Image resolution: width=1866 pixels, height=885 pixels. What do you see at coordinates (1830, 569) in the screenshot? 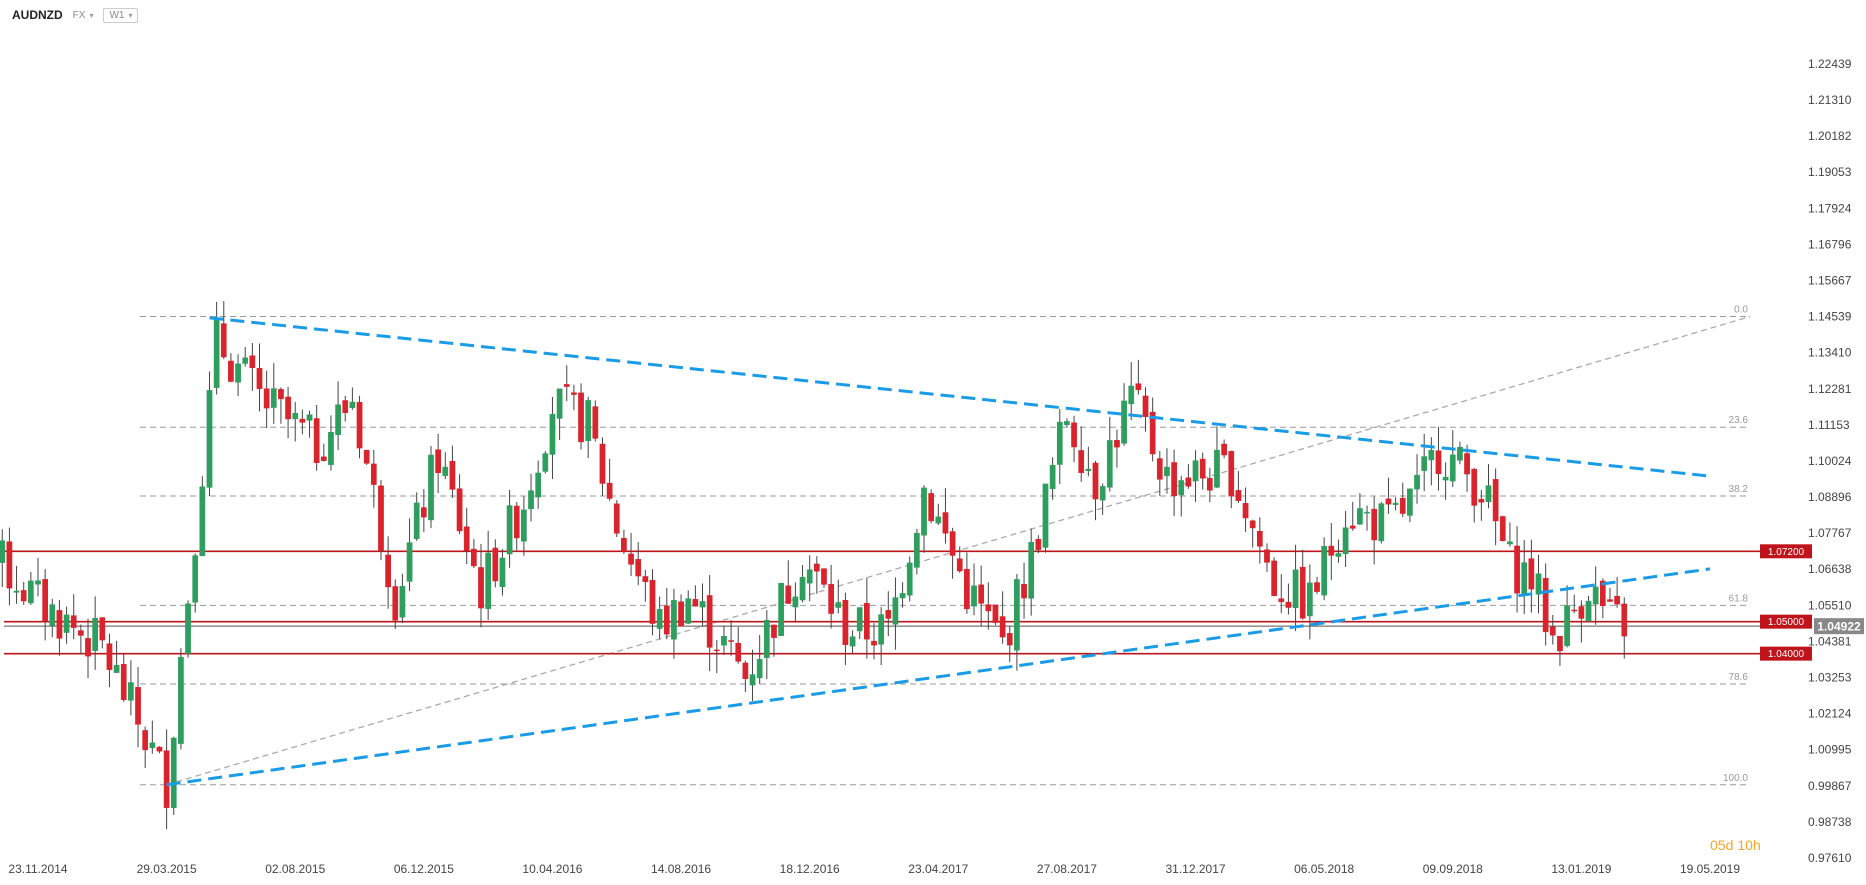
I see `y-axis-tick-label: 1.06638` at bounding box center [1830, 569].